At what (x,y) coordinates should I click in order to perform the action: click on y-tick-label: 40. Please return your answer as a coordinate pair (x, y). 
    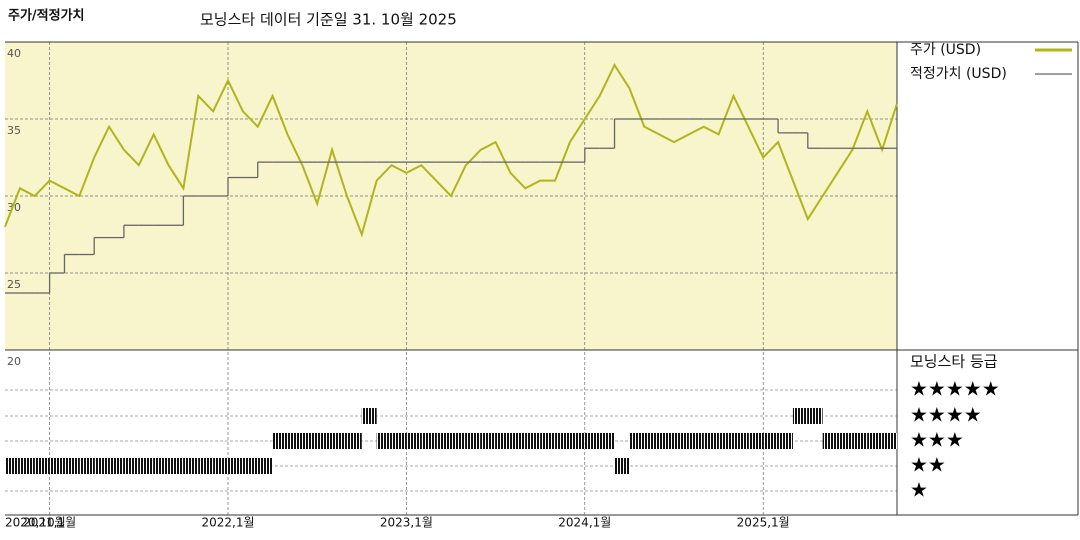
    Looking at the image, I should click on (14, 53).